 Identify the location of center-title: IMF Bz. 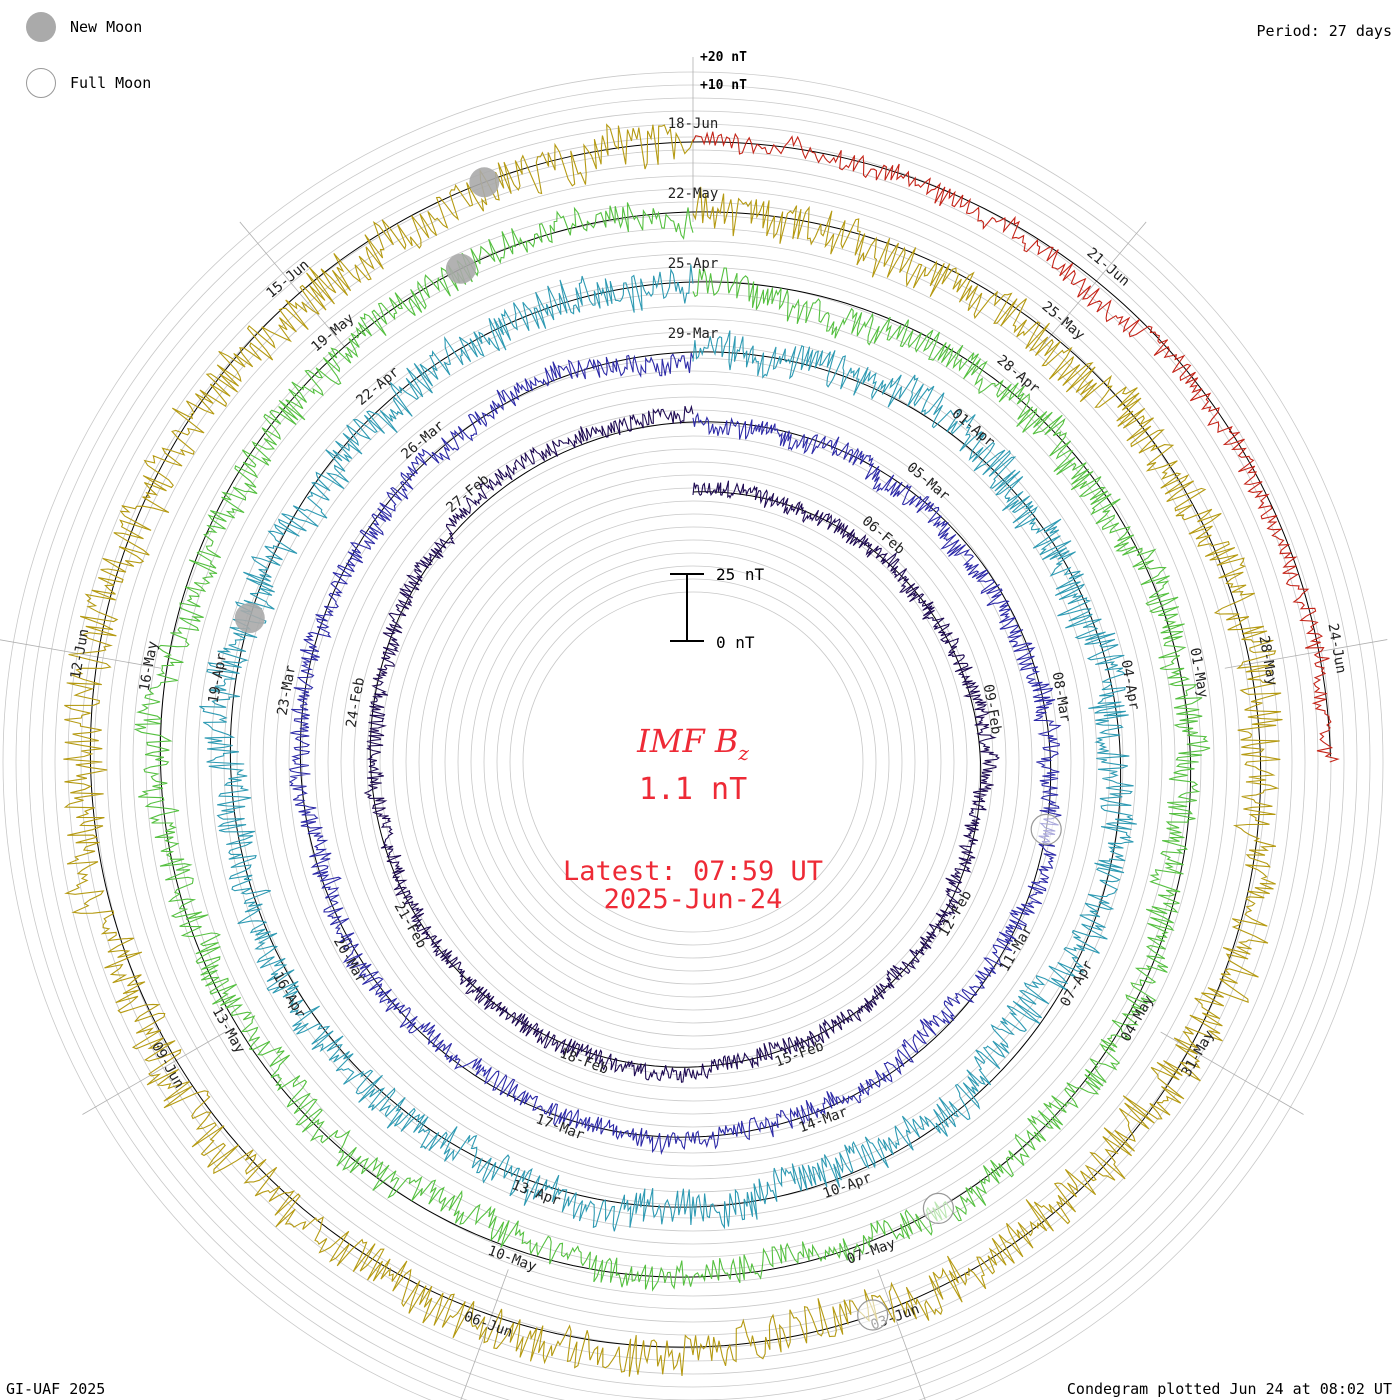
(693, 743).